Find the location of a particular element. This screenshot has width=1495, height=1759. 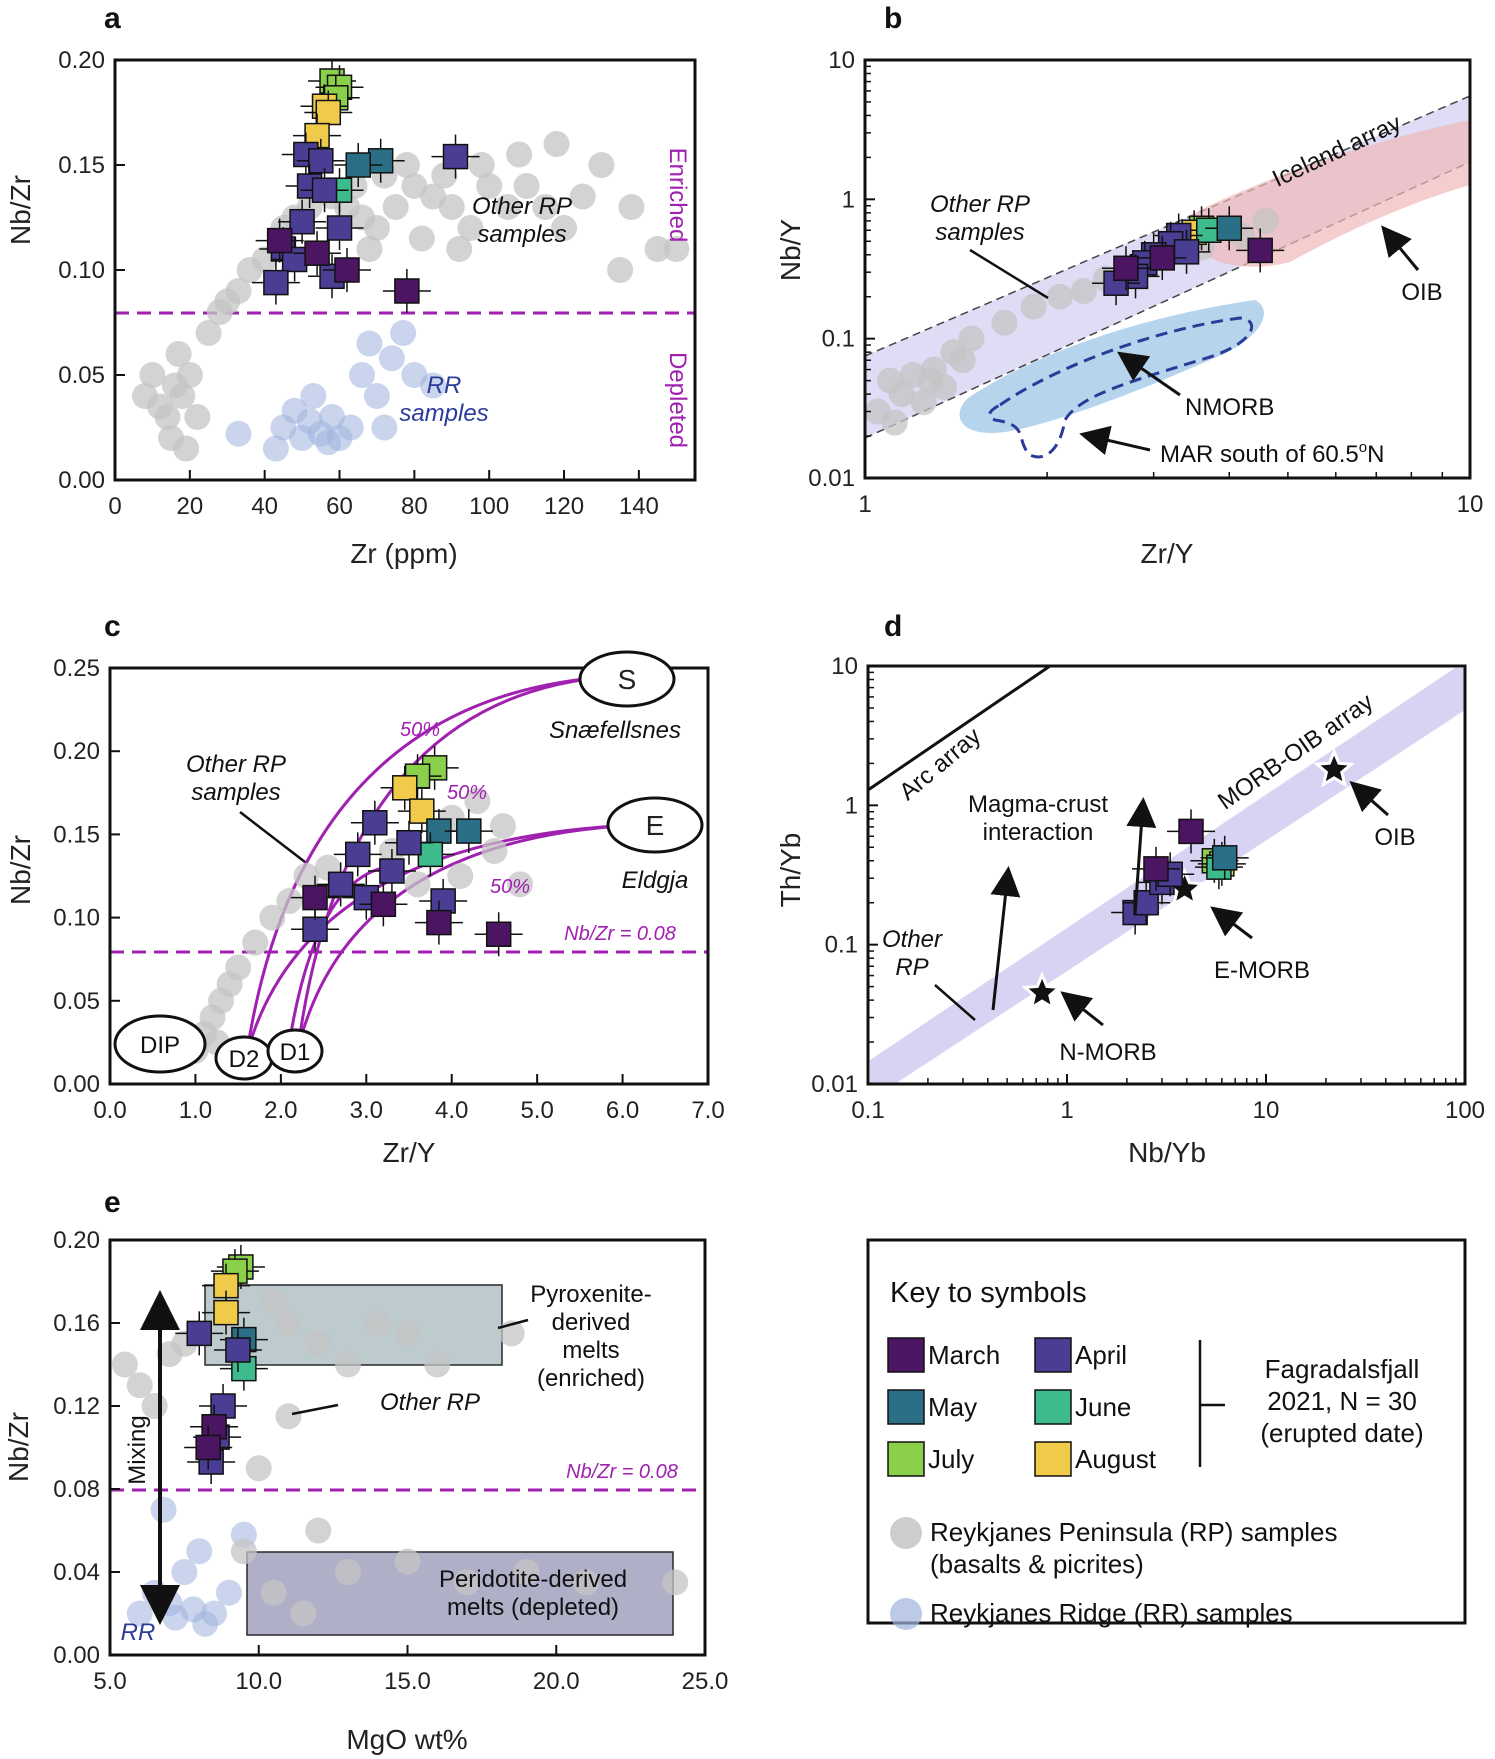

panel-e-mixing-arrow-up is located at coordinates (160, 1310).